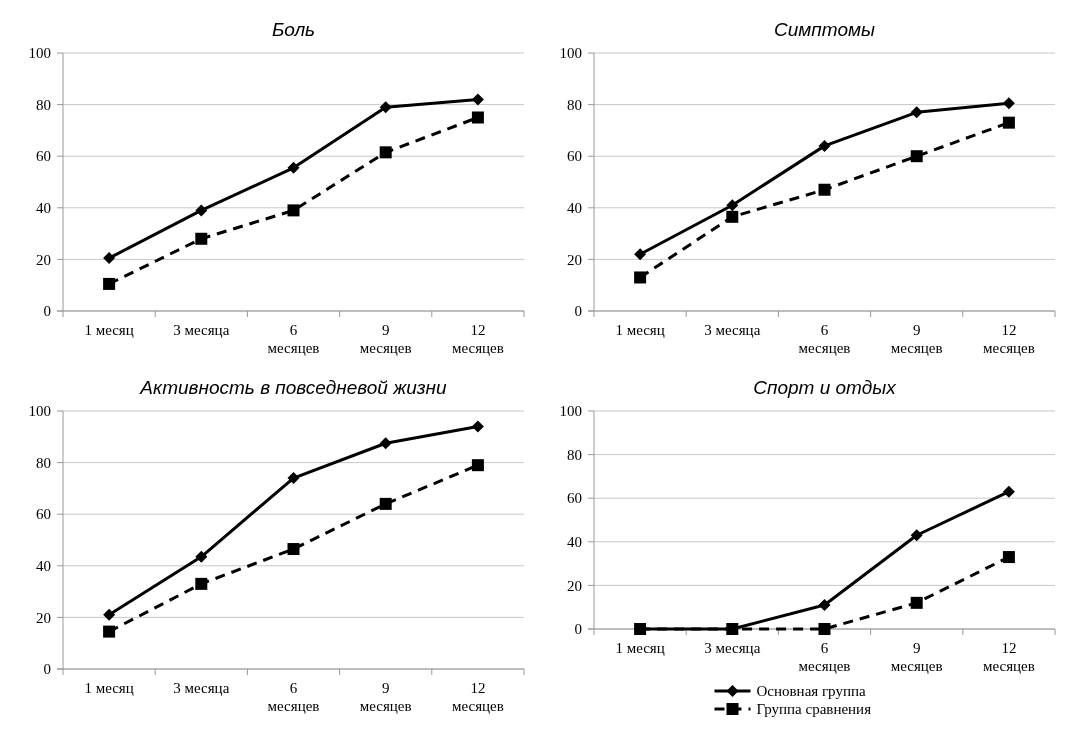 The height and width of the screenshot is (733, 1078). What do you see at coordinates (293, 387) in the screenshot?
I see `chart-title: Активность в повседневой жизни` at bounding box center [293, 387].